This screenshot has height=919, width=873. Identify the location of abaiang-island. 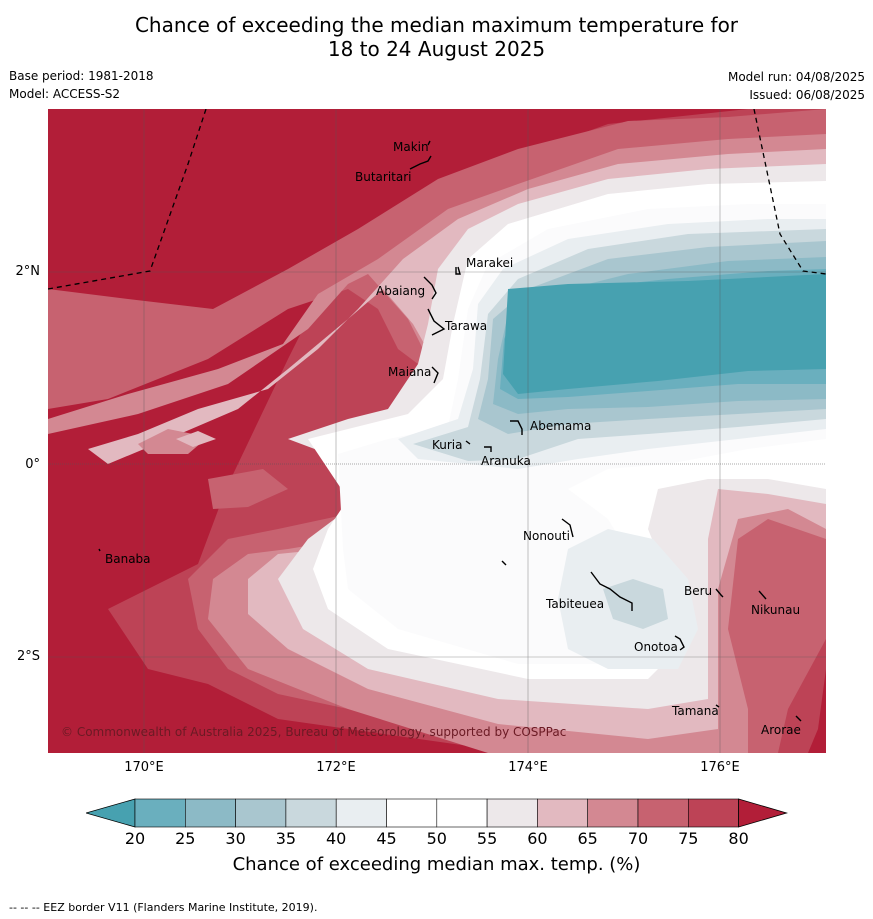
(430, 288).